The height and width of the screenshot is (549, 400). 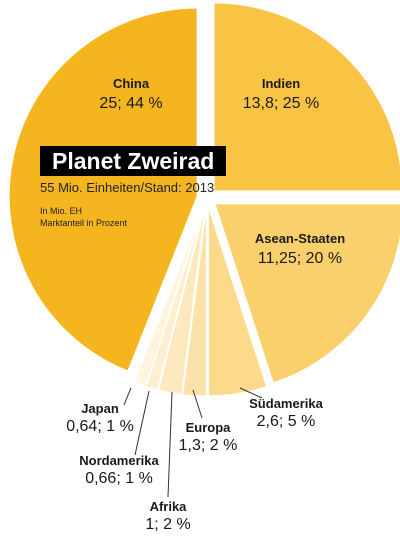 What do you see at coordinates (208, 445) in the screenshot?
I see `slice-value-europa: 1,3; 2 %` at bounding box center [208, 445].